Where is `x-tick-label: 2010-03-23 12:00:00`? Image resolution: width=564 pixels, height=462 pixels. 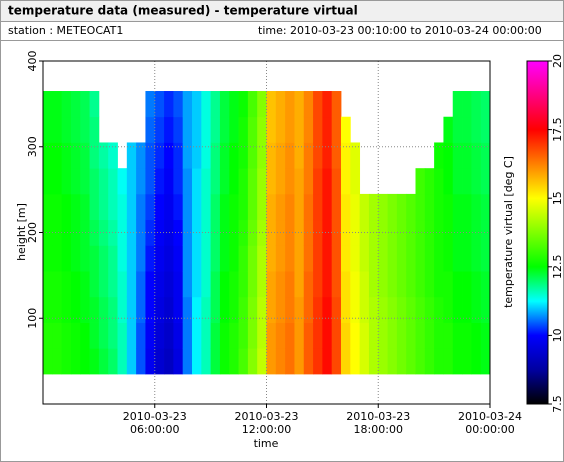
x-tick-label: 2010-03-23 12:00:00 is located at coordinates (267, 423).